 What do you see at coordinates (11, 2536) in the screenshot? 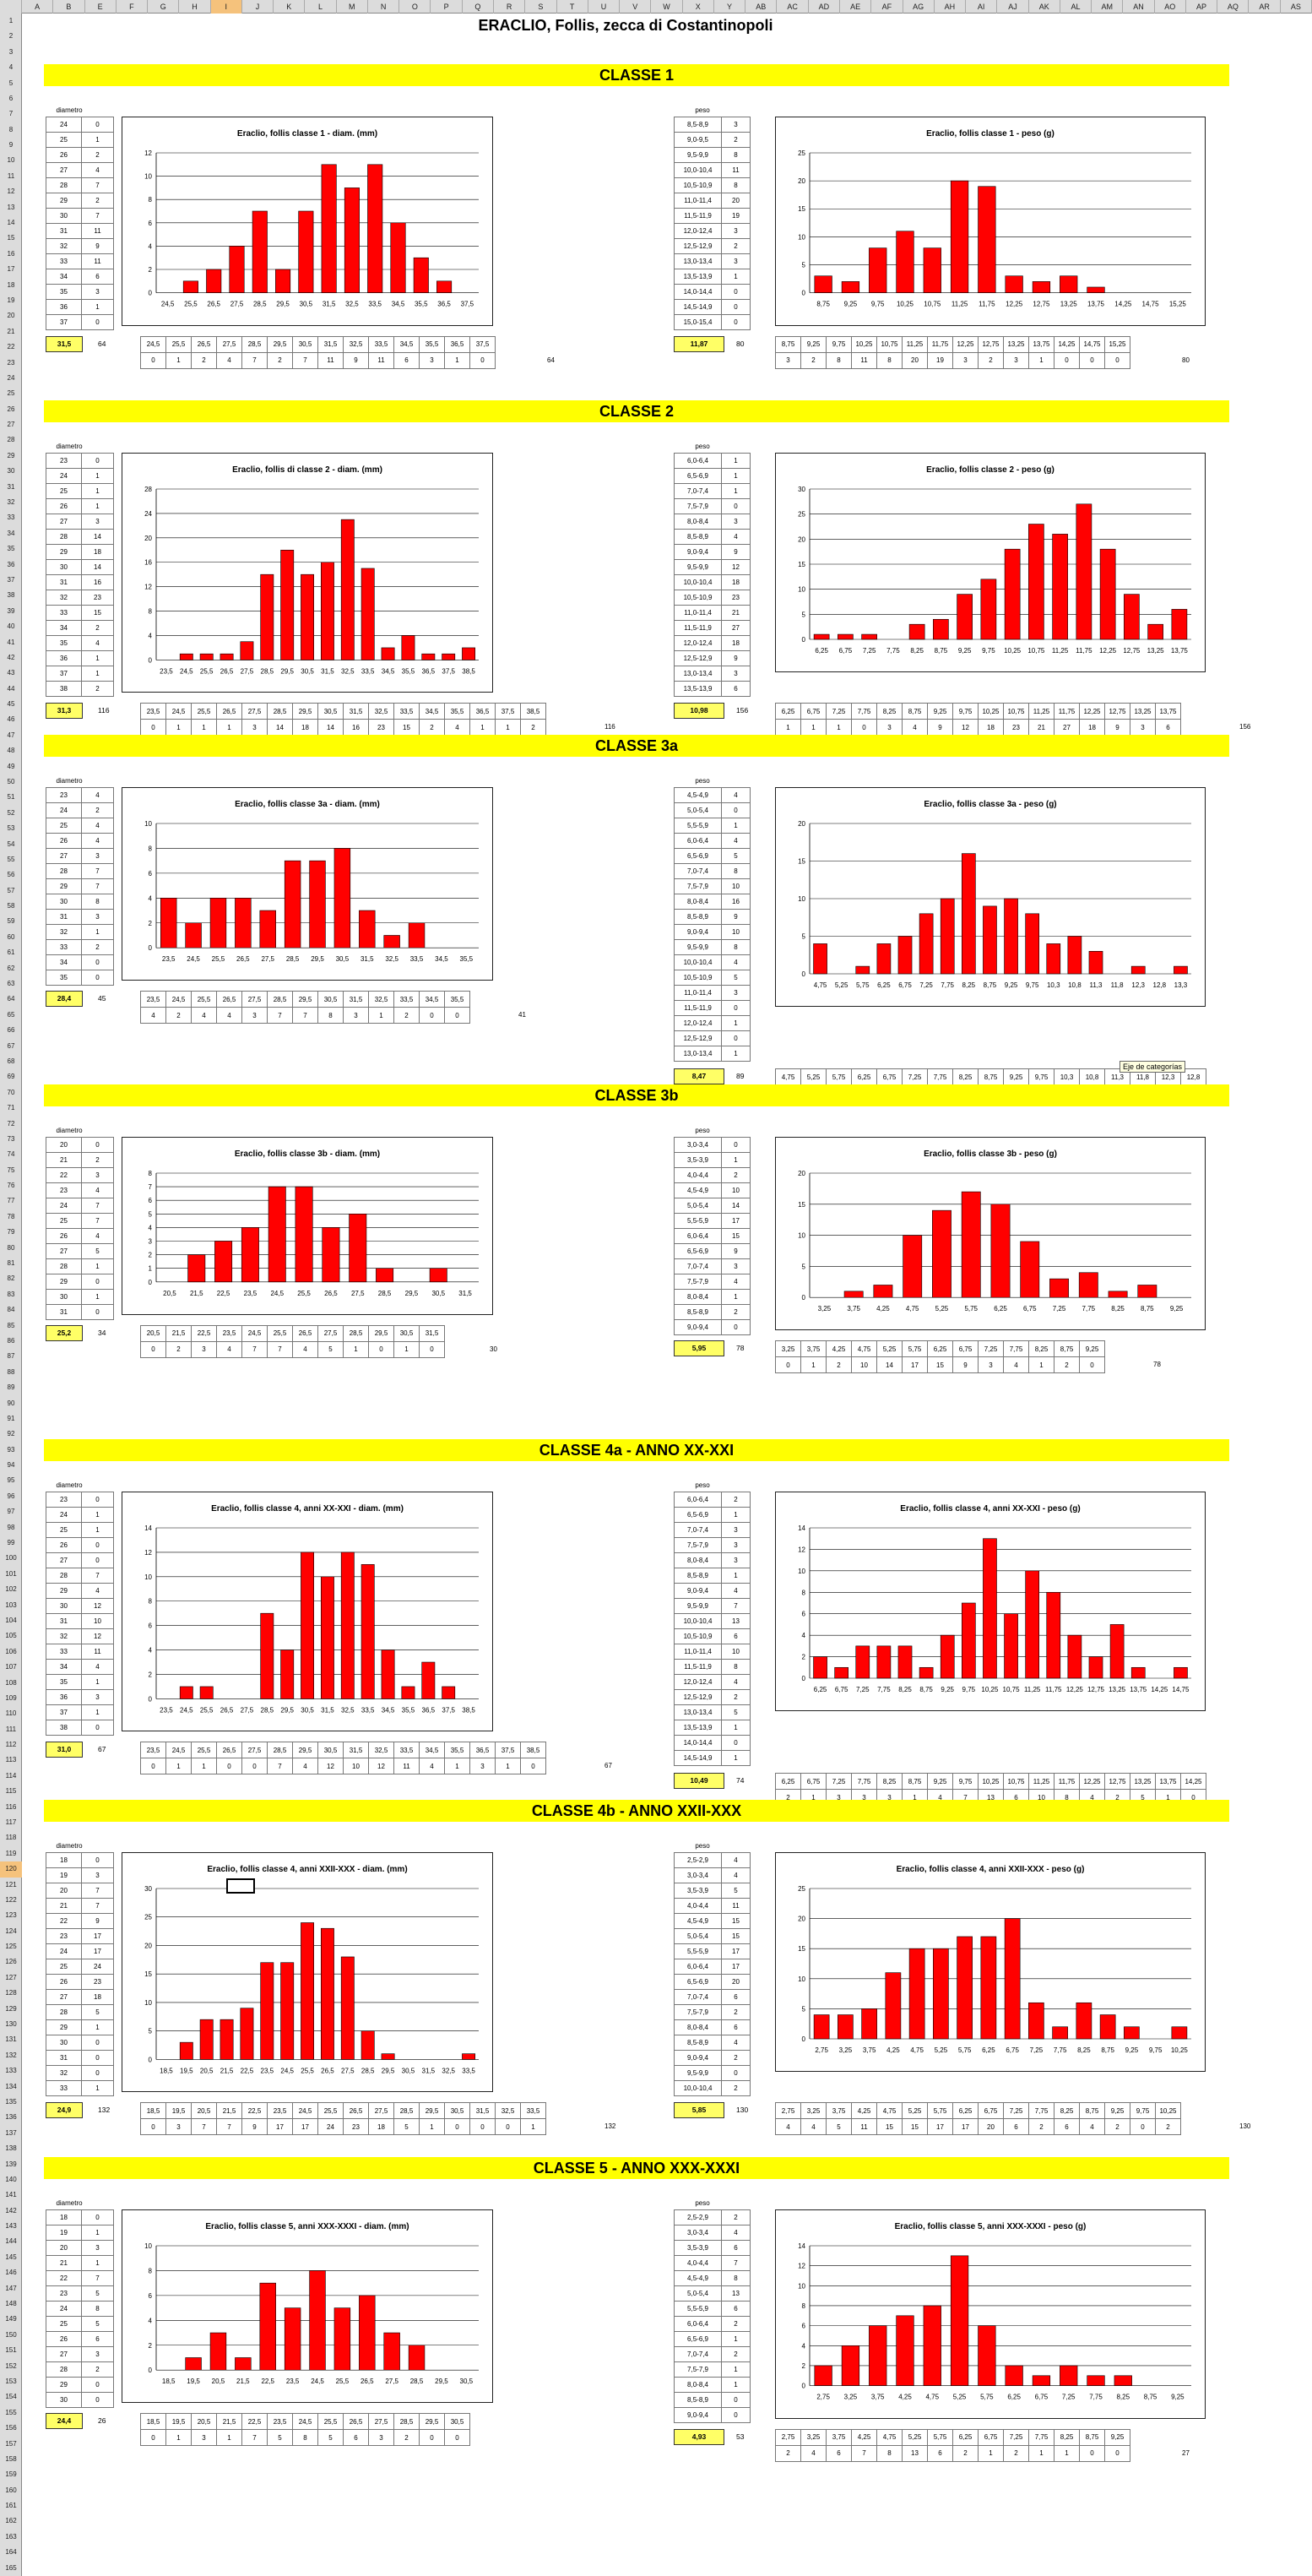
I see `row-header-163: 163` at bounding box center [11, 2536].